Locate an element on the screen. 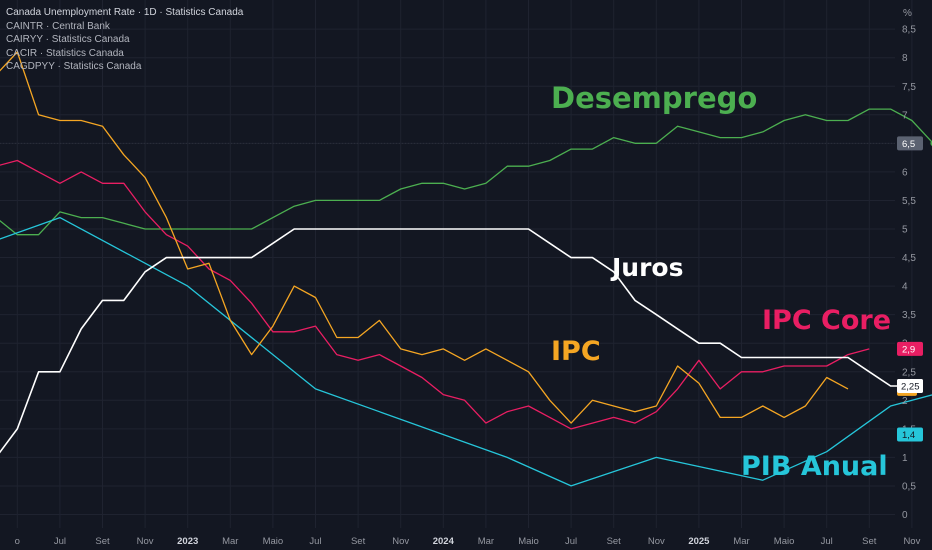  y-tick-label: 5 is located at coordinates (905, 230).